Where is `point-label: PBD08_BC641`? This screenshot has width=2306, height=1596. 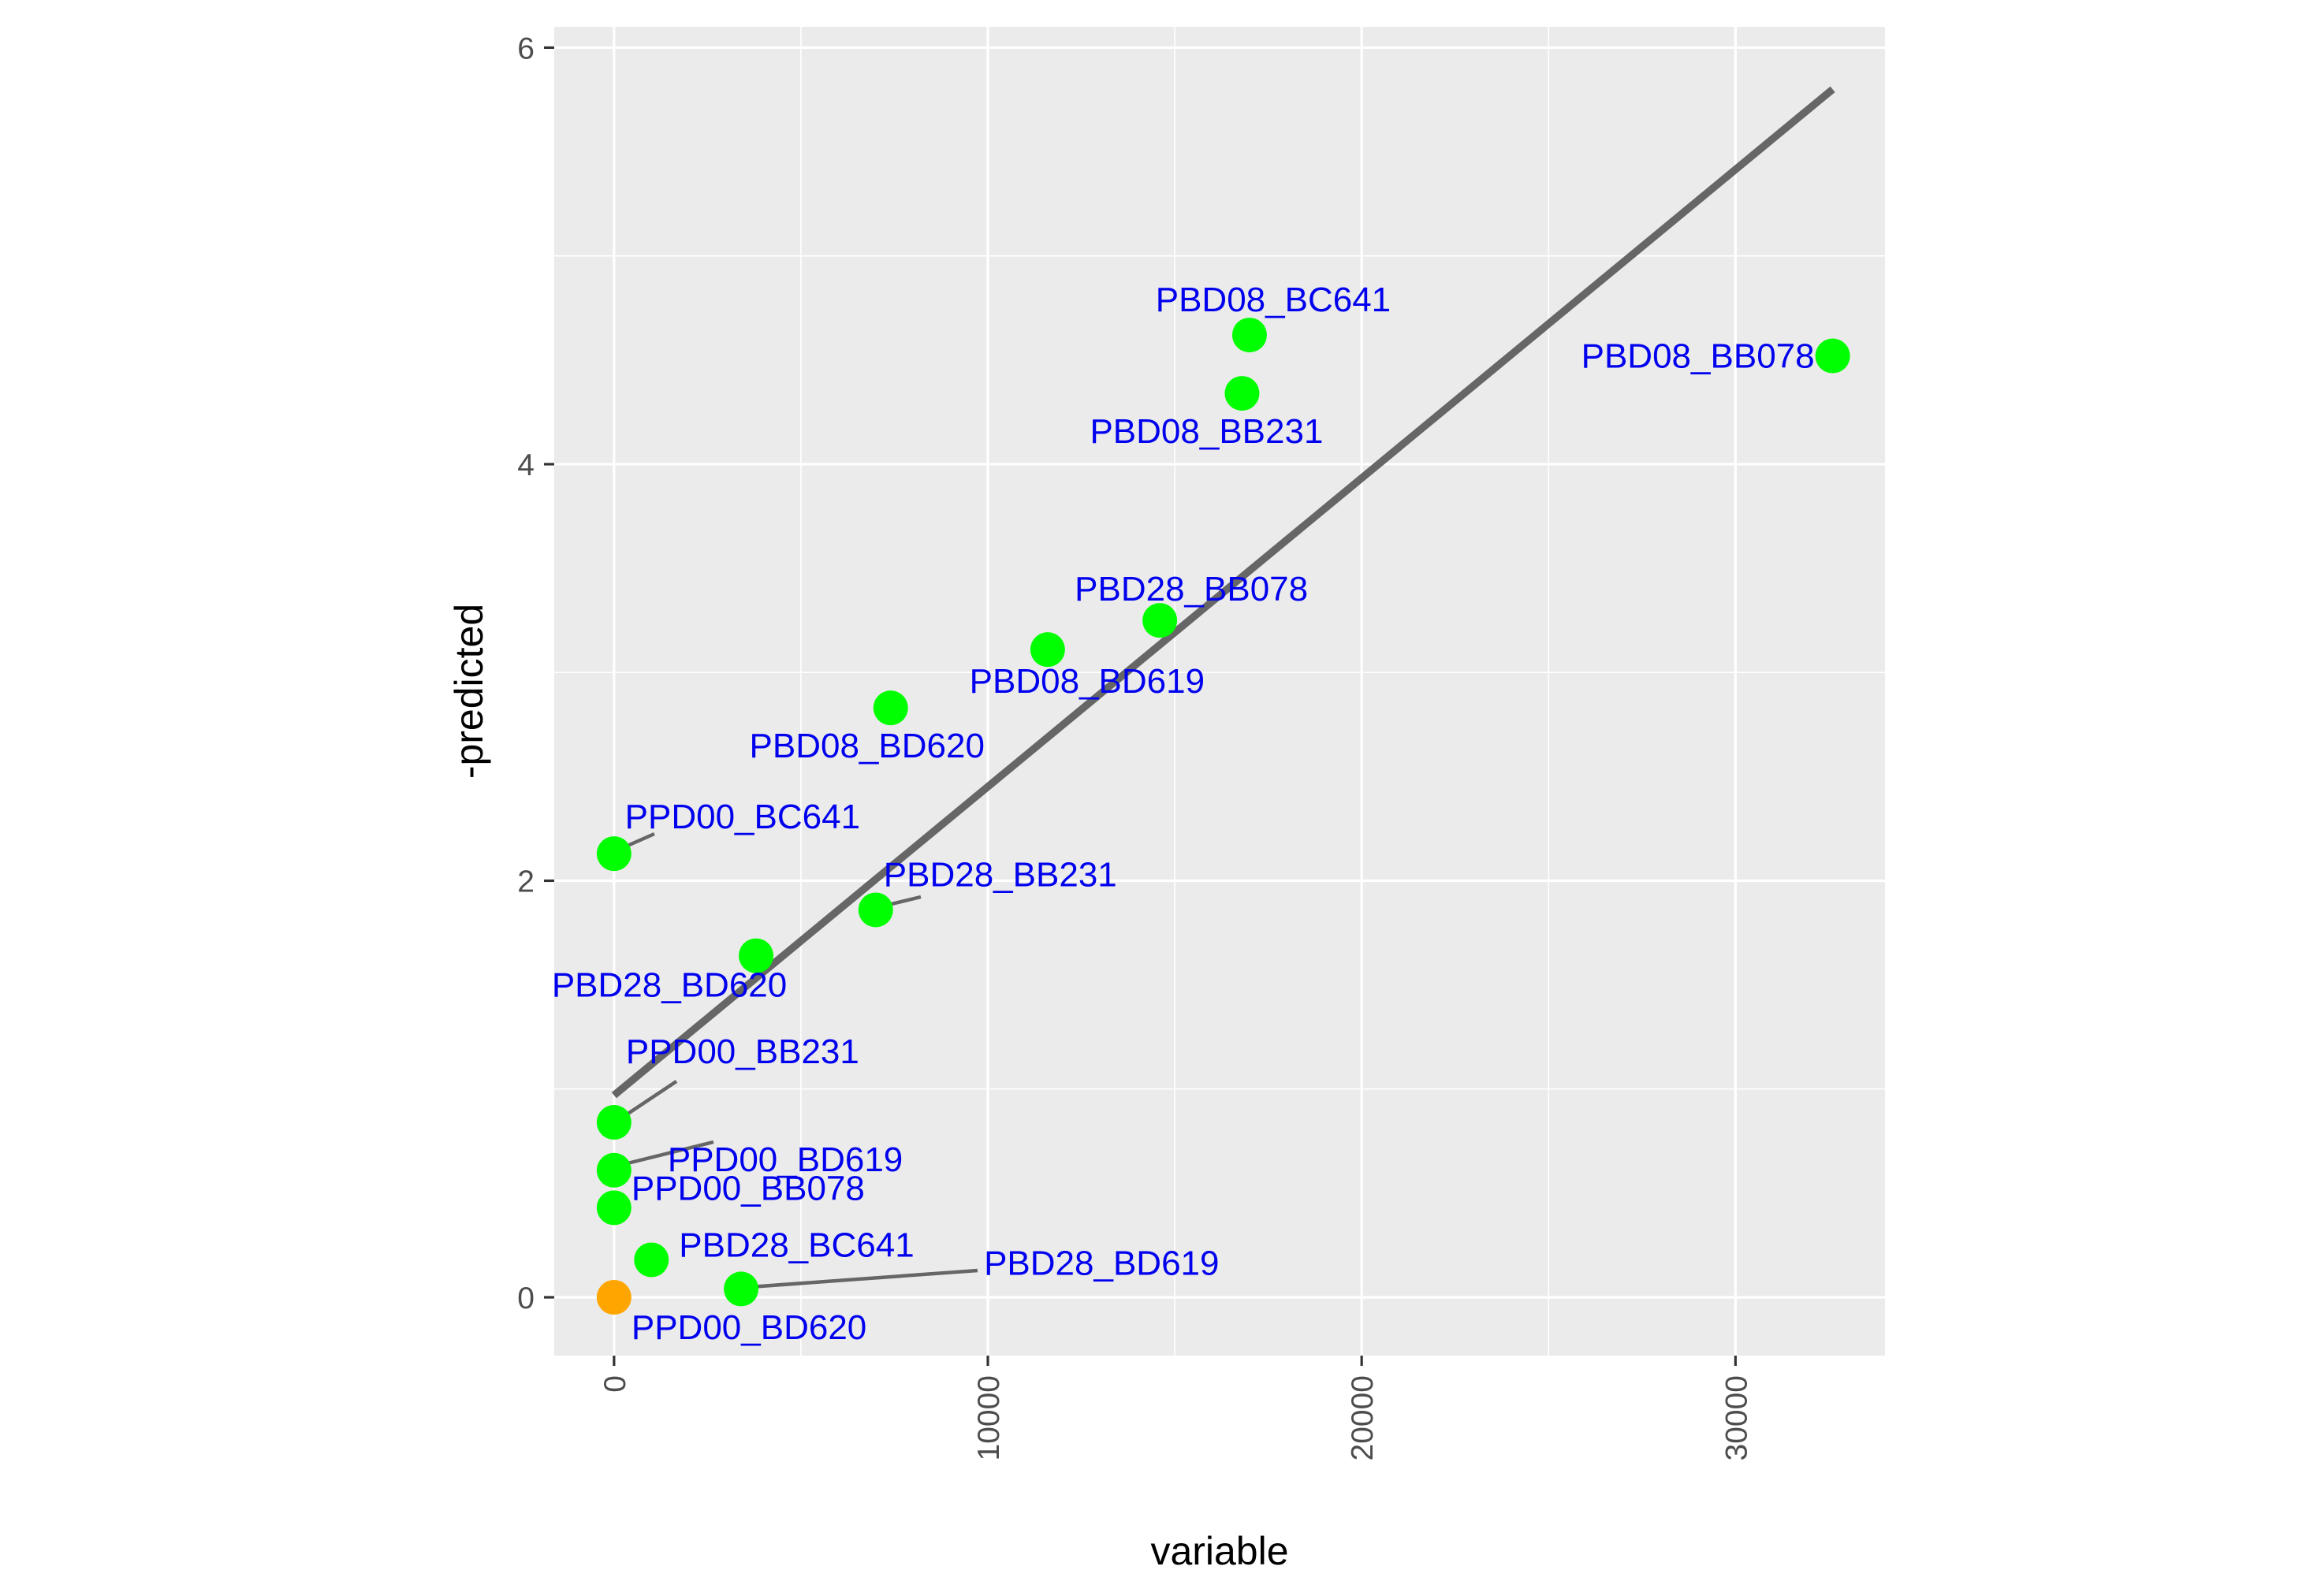 point-label: PBD08_BC641 is located at coordinates (1273, 300).